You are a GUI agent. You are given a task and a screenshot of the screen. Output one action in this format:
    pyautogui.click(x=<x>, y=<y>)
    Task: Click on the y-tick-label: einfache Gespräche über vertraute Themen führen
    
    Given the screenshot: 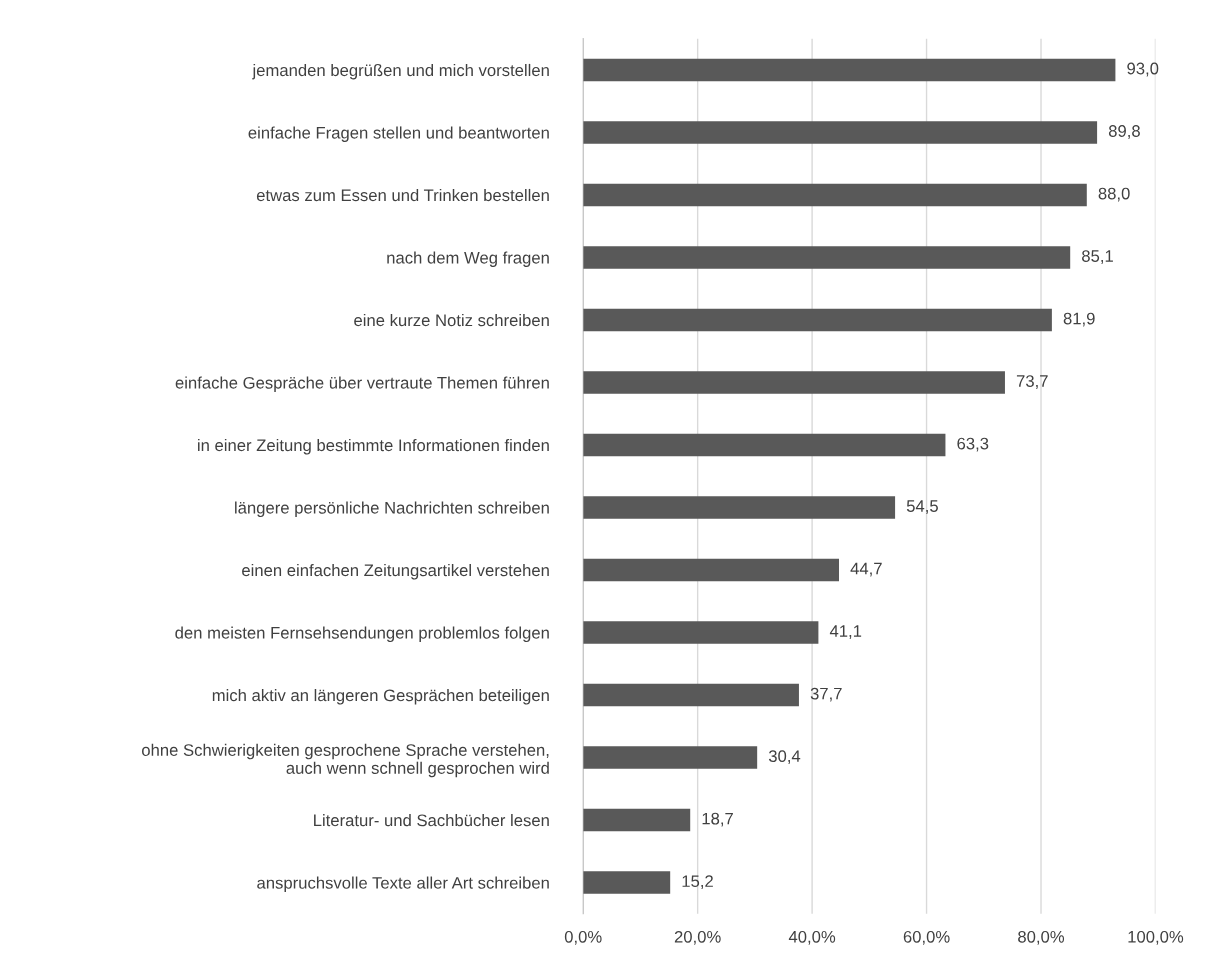 What is the action you would take?
    pyautogui.click(x=362, y=384)
    